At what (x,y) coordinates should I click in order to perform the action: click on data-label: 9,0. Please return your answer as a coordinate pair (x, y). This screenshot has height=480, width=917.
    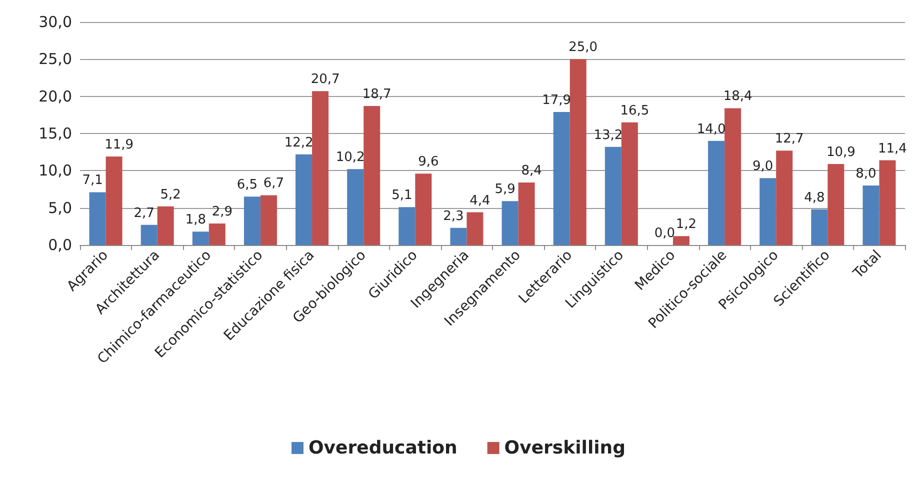
    Looking at the image, I should click on (763, 166).